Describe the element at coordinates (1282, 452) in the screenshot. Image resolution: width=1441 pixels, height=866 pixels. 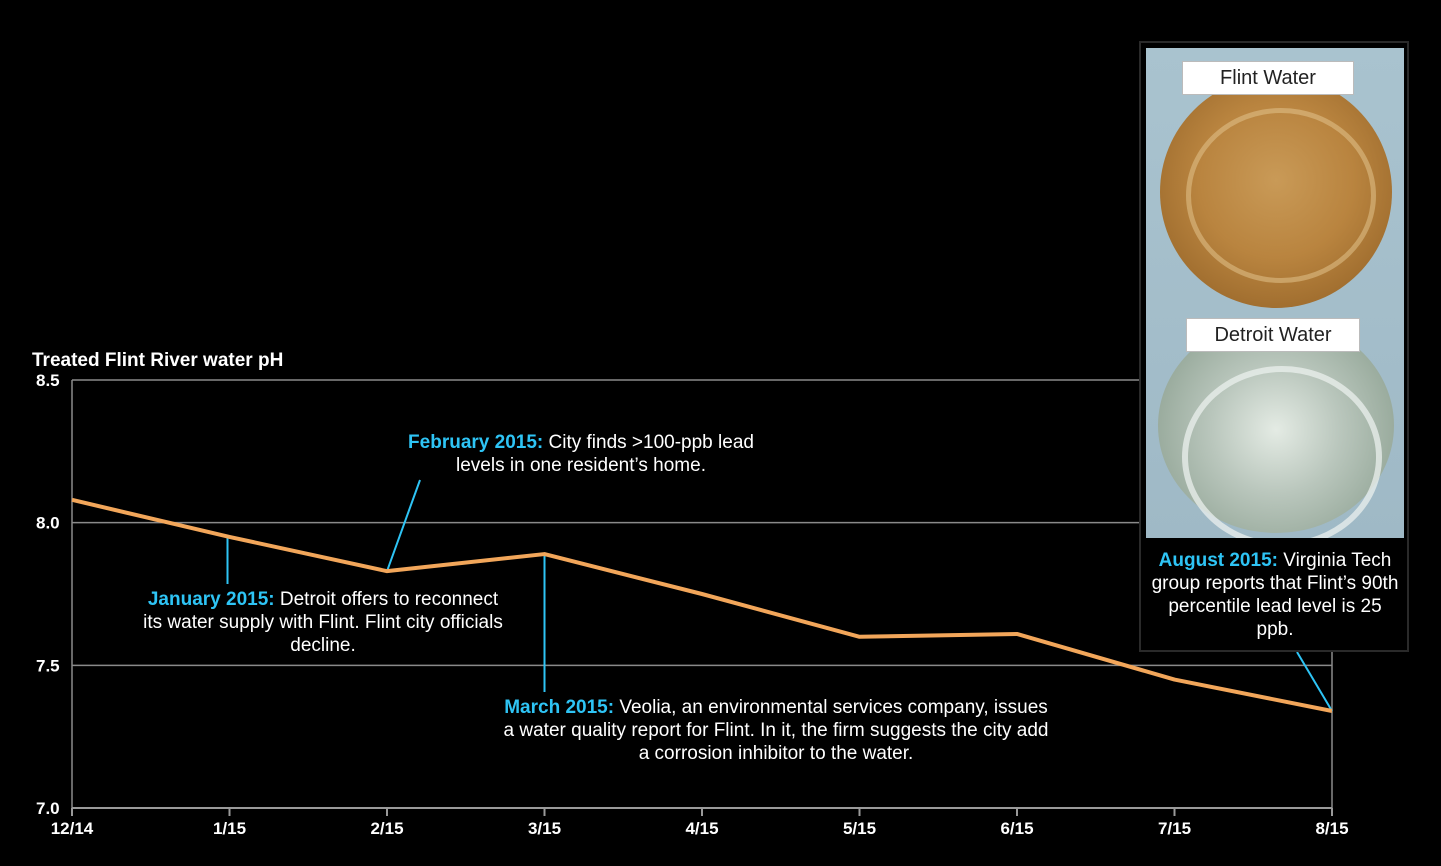
I see `detroit-jar-rim` at that location.